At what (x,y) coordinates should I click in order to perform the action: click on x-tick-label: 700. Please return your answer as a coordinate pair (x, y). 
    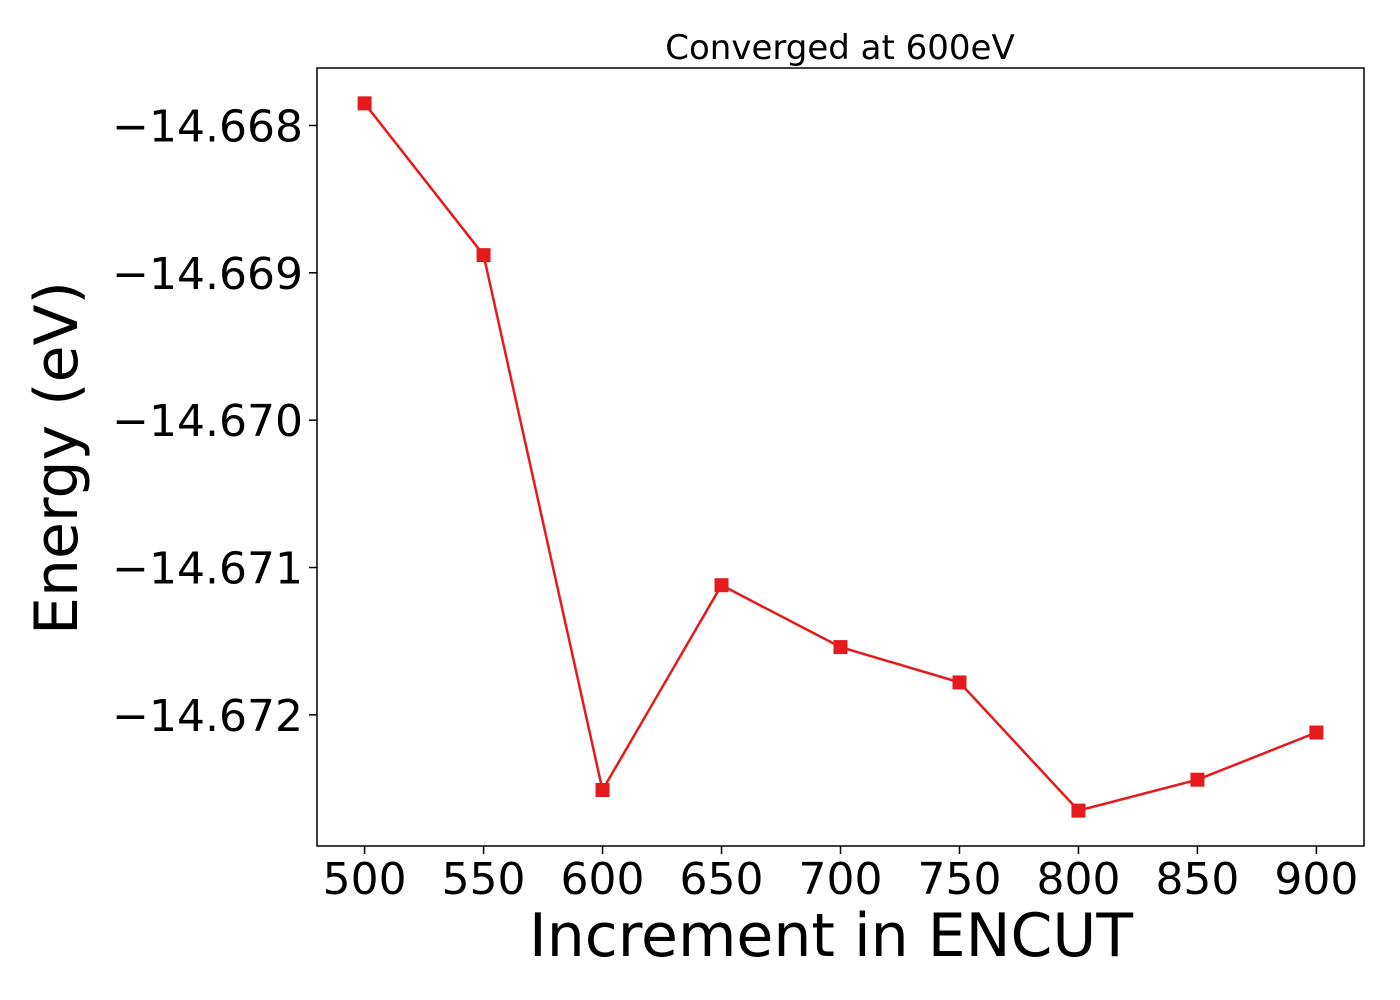
    Looking at the image, I should click on (841, 879).